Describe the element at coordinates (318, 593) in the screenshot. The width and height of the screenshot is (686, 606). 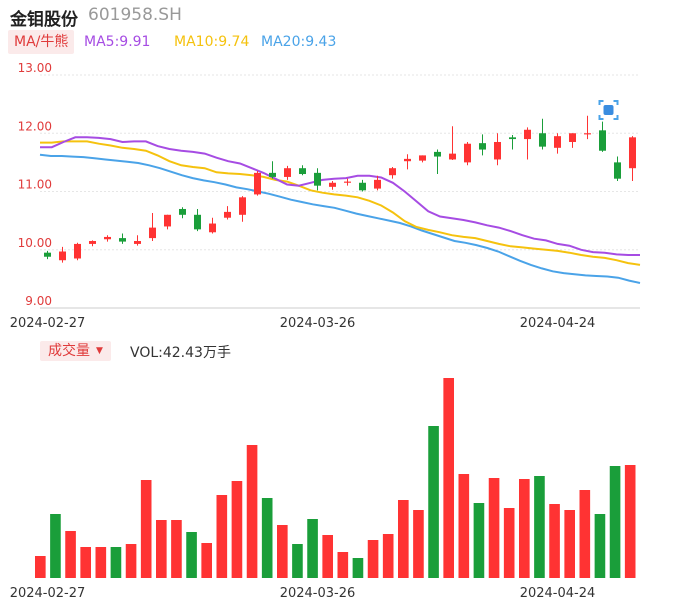
I see `volume-x-tick-label: 2024-03-26` at that location.